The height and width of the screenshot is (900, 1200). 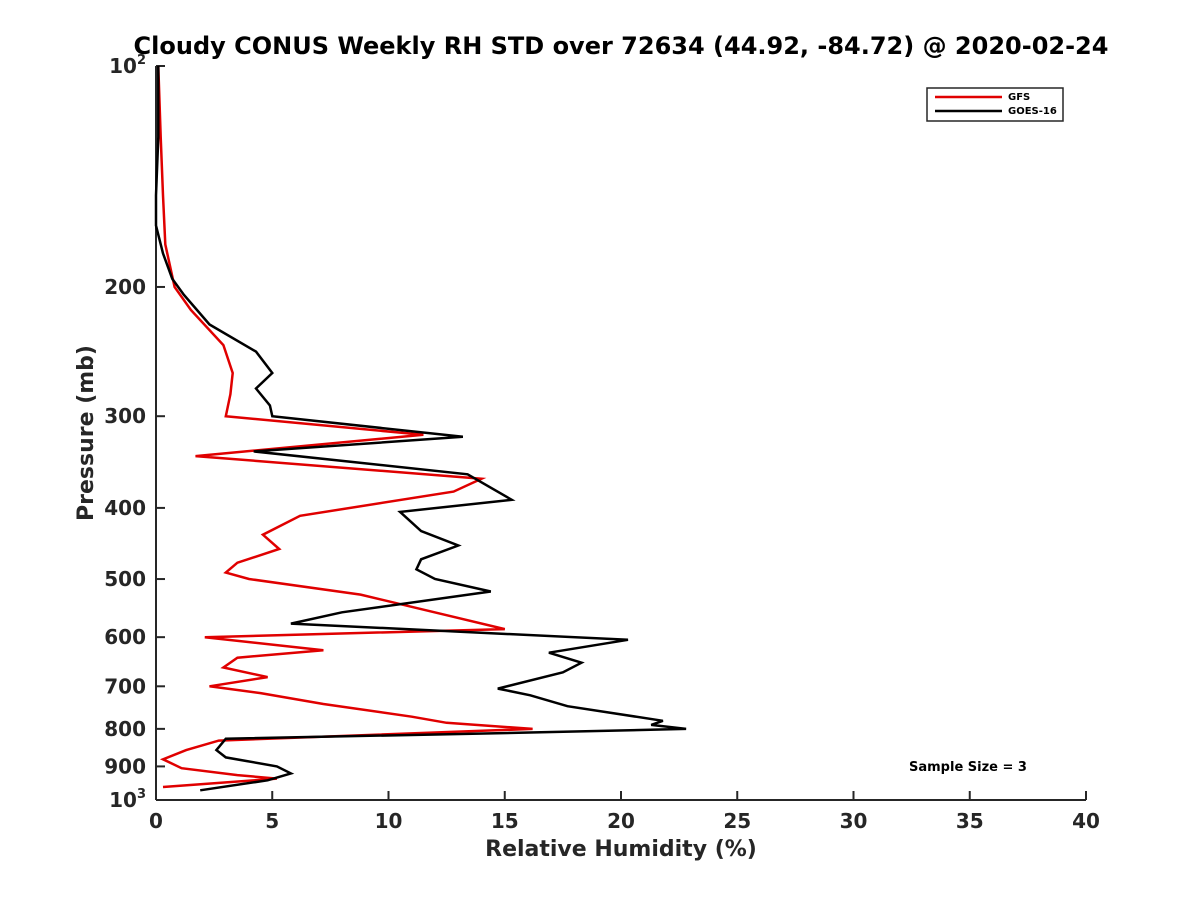 What do you see at coordinates (968, 767) in the screenshot?
I see `sample-size-annotation: Sample Size = 3` at bounding box center [968, 767].